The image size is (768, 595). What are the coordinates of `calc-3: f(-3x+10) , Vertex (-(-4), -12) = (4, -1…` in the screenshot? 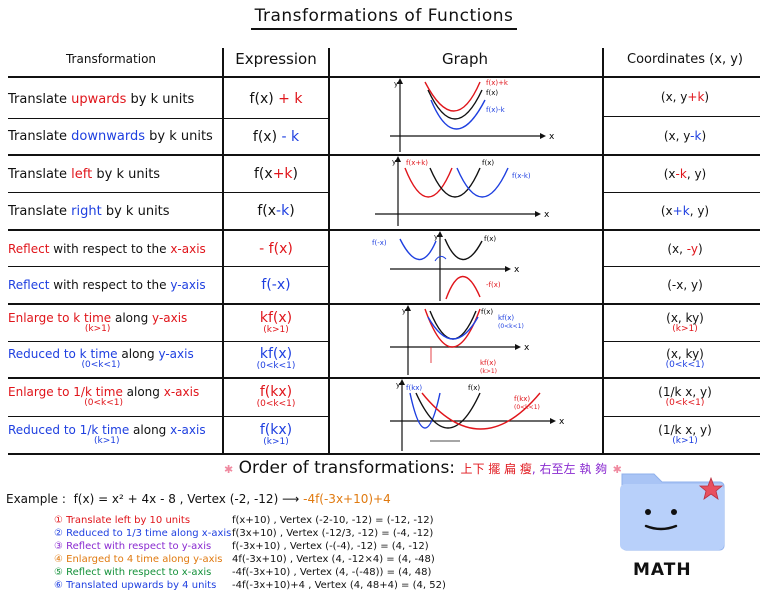 It's located at (330, 546).